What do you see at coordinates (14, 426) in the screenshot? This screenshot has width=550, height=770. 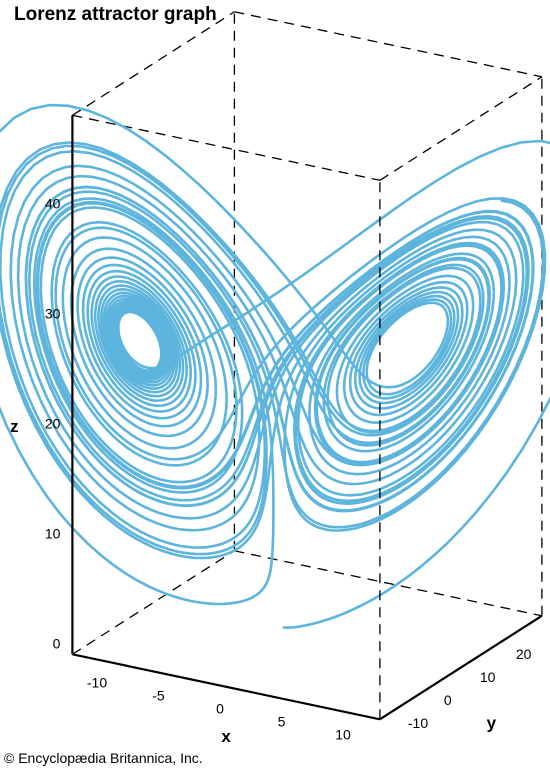 I see `z-axis-label: z` at bounding box center [14, 426].